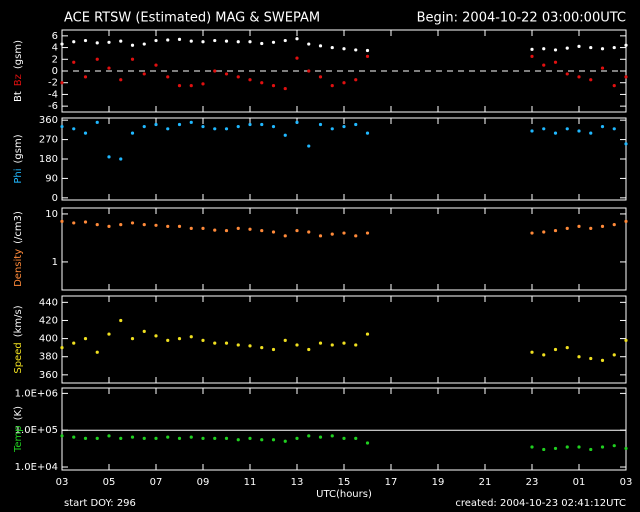 This screenshot has width=640, height=512. Describe the element at coordinates (250, 482) in the screenshot. I see `x-tick-label: 11` at that location.